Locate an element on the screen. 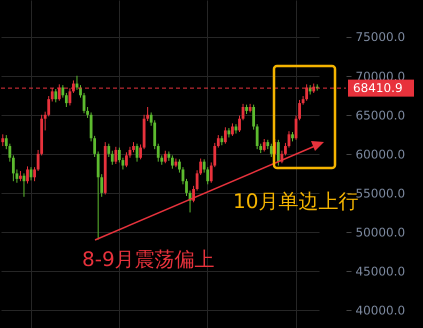 This screenshot has height=328, width=423. y-tick-label: 50000.0 is located at coordinates (381, 232).